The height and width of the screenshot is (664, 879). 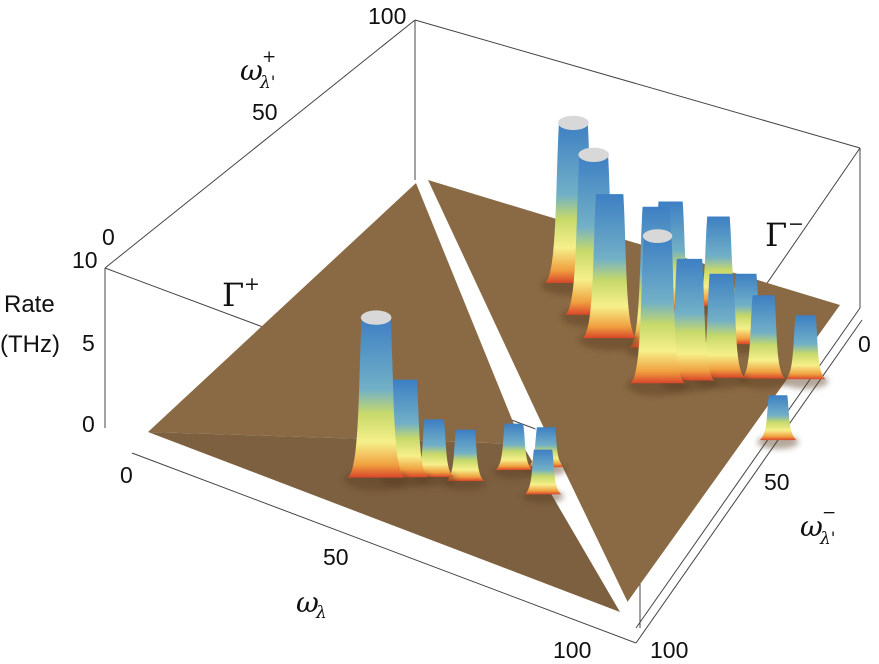 I want to click on z-tick-10: 10, so click(x=85, y=260).